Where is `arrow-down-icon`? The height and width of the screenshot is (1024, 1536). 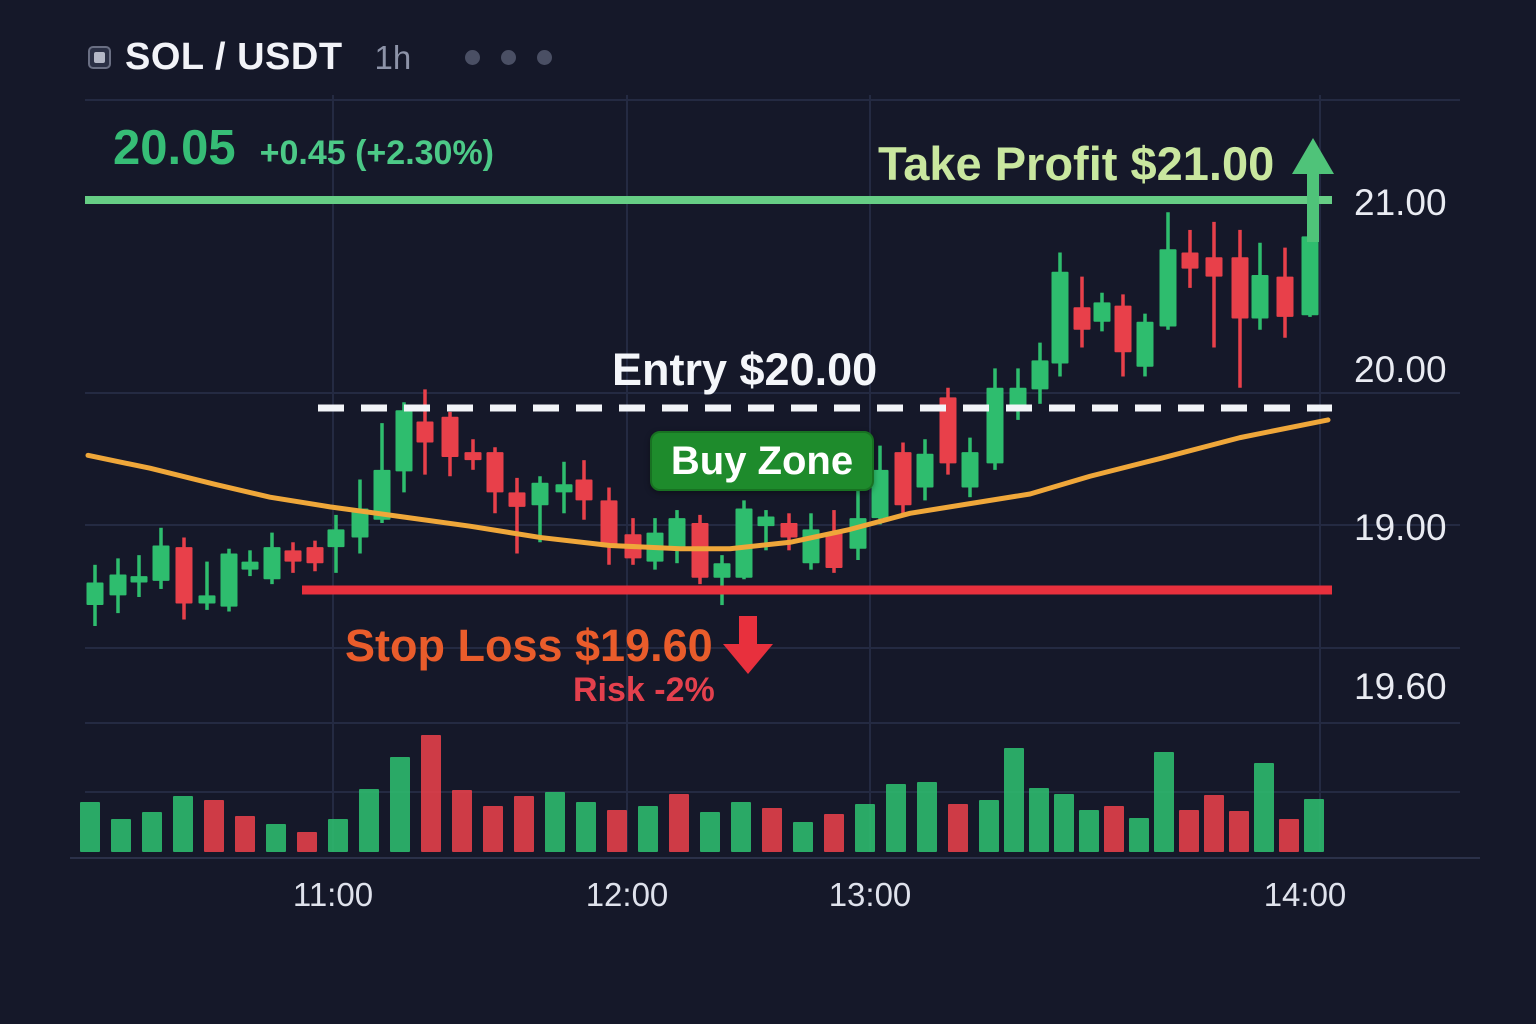 arrow-down-icon is located at coordinates (748, 645).